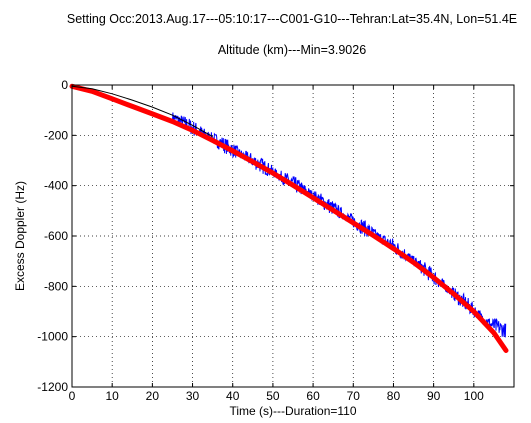 The width and height of the screenshot is (531, 423). Describe the element at coordinates (113, 396) in the screenshot. I see `x-tick-label: 10` at that location.